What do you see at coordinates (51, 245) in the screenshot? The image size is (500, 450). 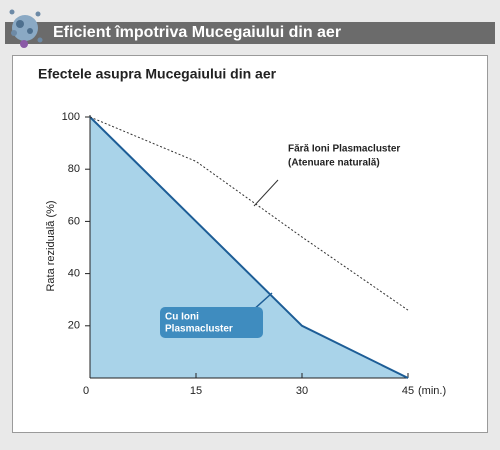 I see `y-axis-label: Rata reziduală (%)` at bounding box center [51, 245].